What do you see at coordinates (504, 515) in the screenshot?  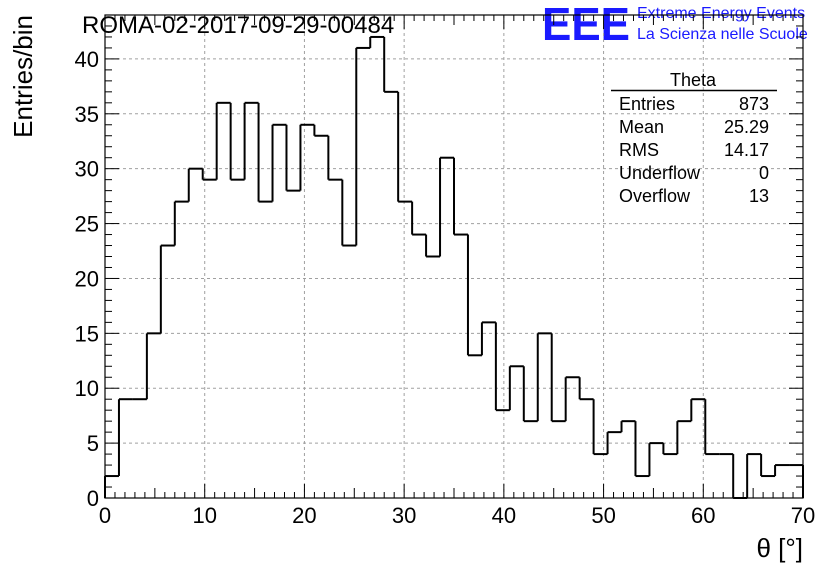 I see `x-tick-label: 40` at bounding box center [504, 515].